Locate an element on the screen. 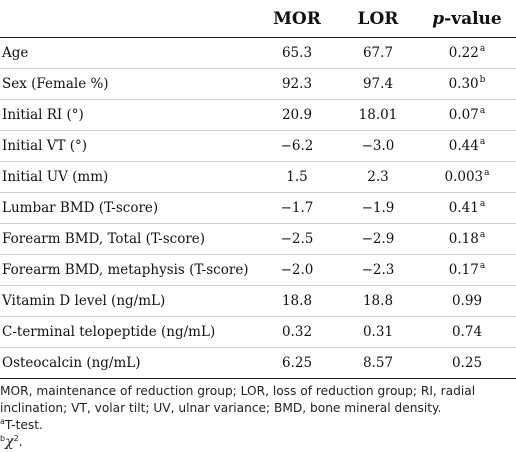 The image size is (516, 453). p-value-footnote-marker: b is located at coordinates (482, 80).